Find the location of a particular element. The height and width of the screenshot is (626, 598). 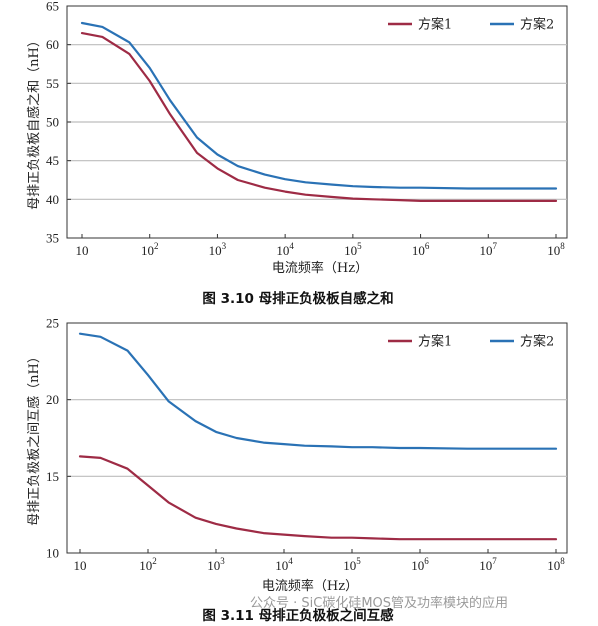

figure-caption-1: 图 3.10 母排正负极板自感之和 is located at coordinates (297, 298).